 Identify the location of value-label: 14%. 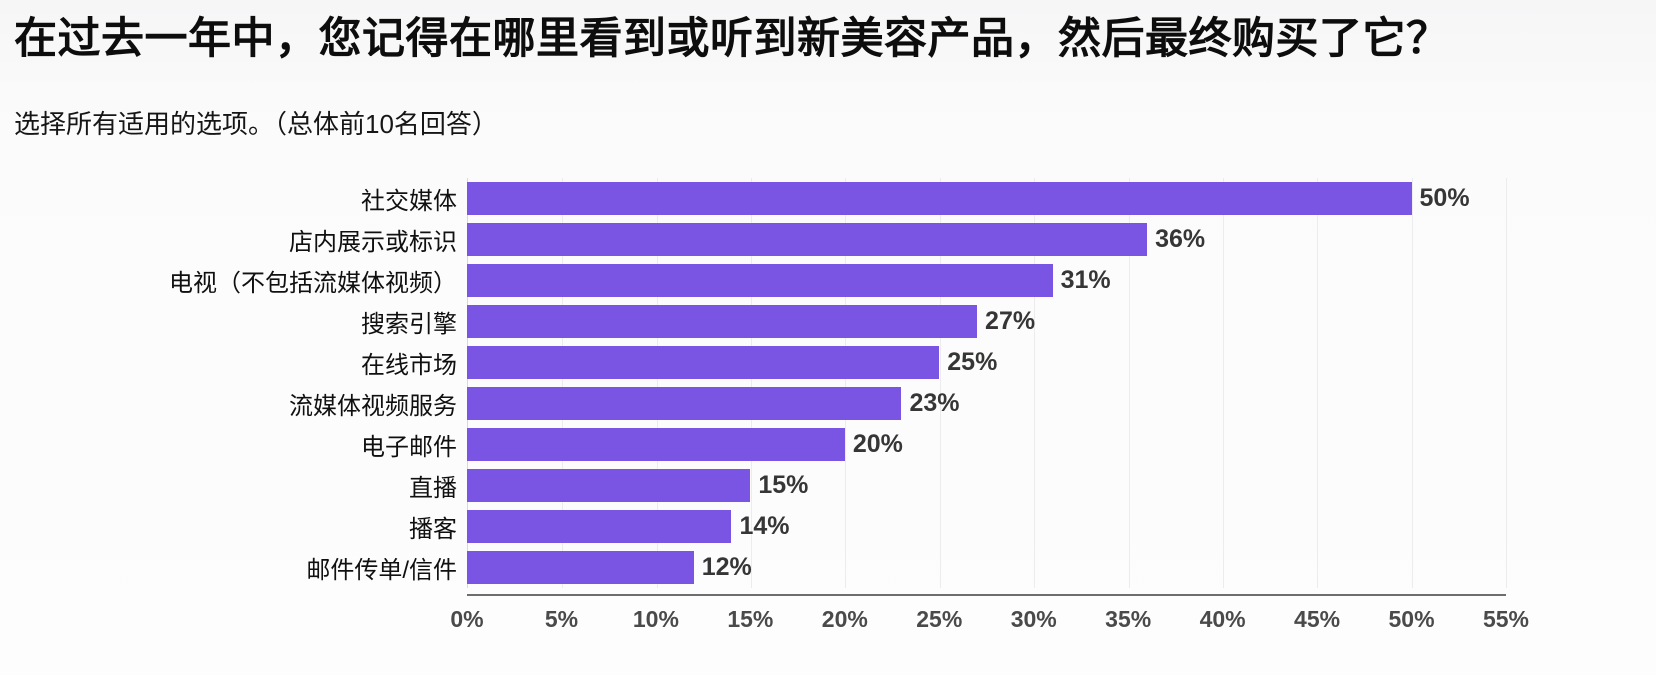
(764, 525).